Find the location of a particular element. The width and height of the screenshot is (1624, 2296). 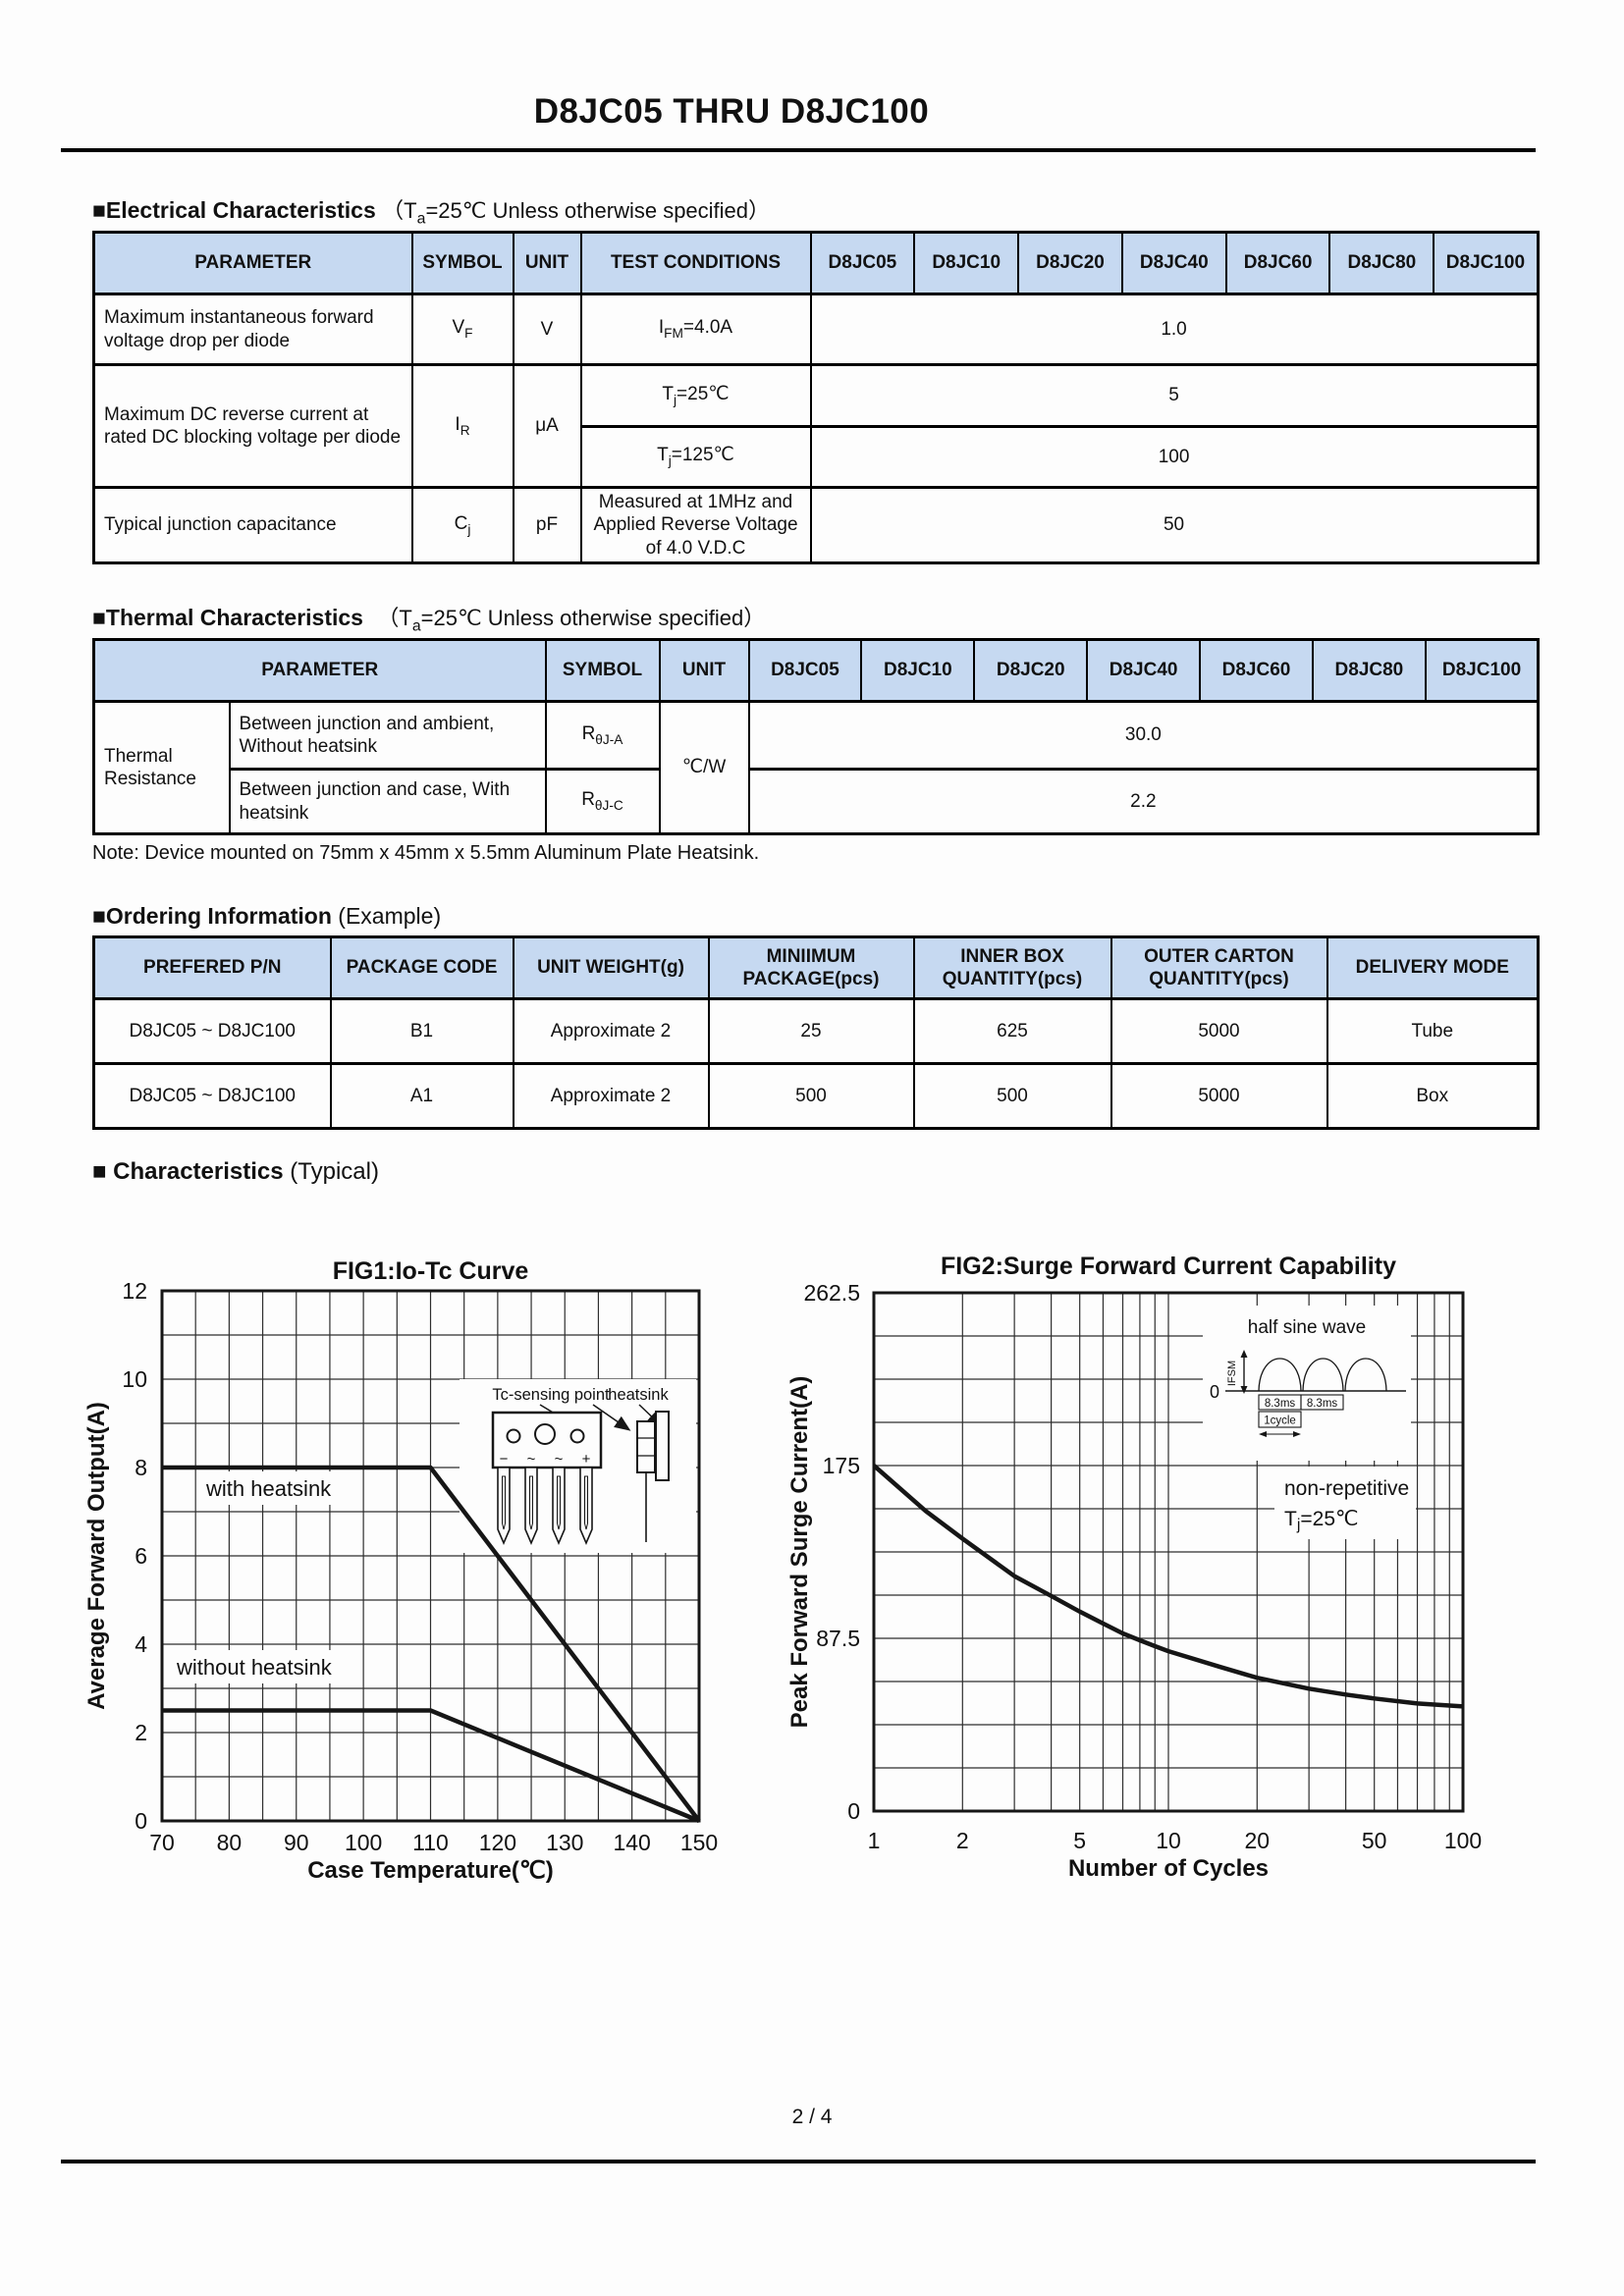

heatsink-label: heatsink is located at coordinates (638, 1395).